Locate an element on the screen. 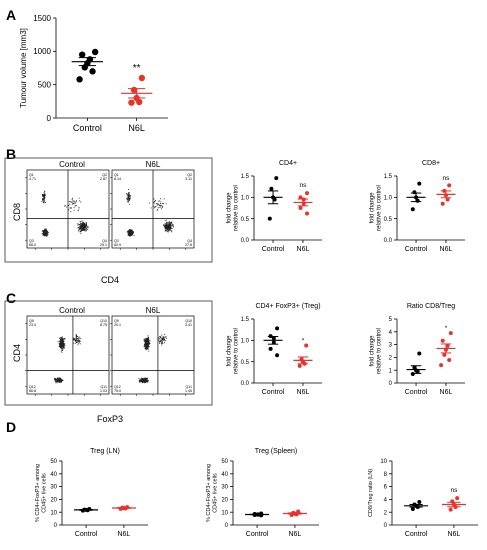 The width and height of the screenshot is (487, 550). quadrant-value: 25.1 is located at coordinates (103, 245).